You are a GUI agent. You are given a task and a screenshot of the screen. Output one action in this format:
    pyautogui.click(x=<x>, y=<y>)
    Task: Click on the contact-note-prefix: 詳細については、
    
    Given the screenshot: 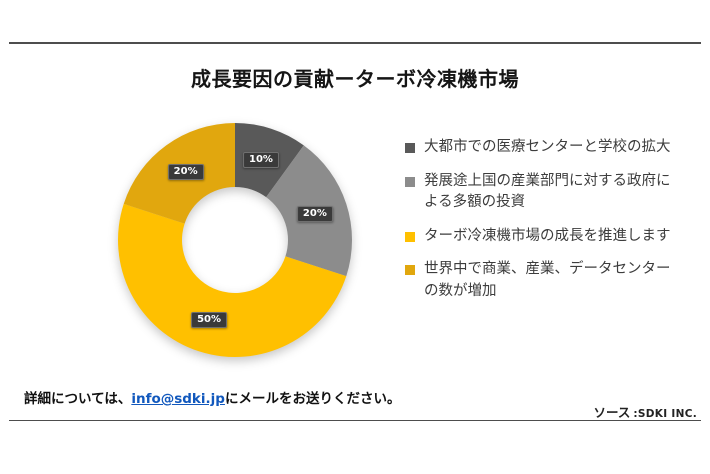 What is the action you would take?
    pyautogui.click(x=78, y=399)
    